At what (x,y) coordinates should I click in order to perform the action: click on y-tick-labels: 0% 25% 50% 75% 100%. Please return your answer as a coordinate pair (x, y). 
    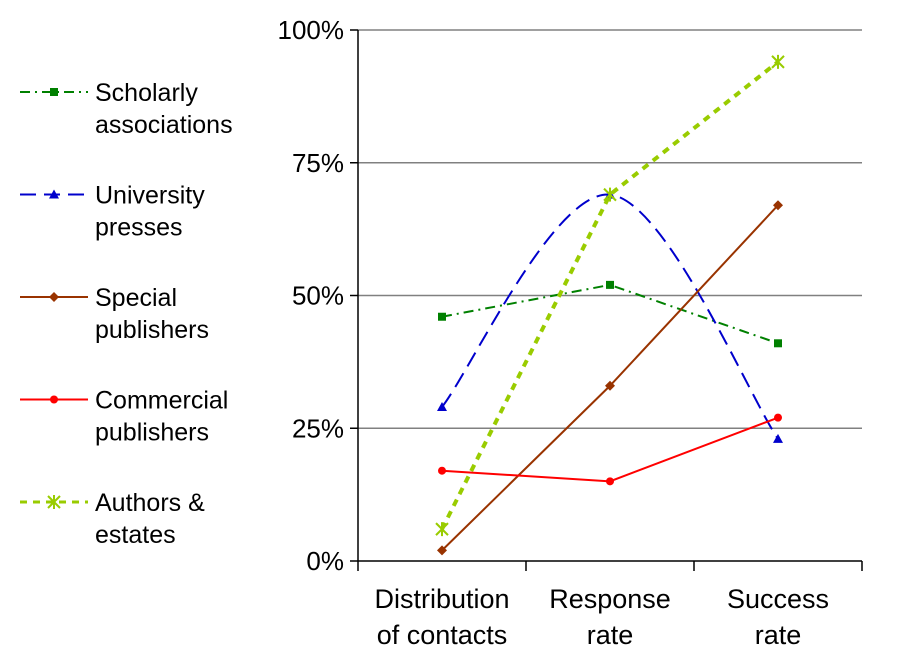
    Looking at the image, I should click on (311, 295).